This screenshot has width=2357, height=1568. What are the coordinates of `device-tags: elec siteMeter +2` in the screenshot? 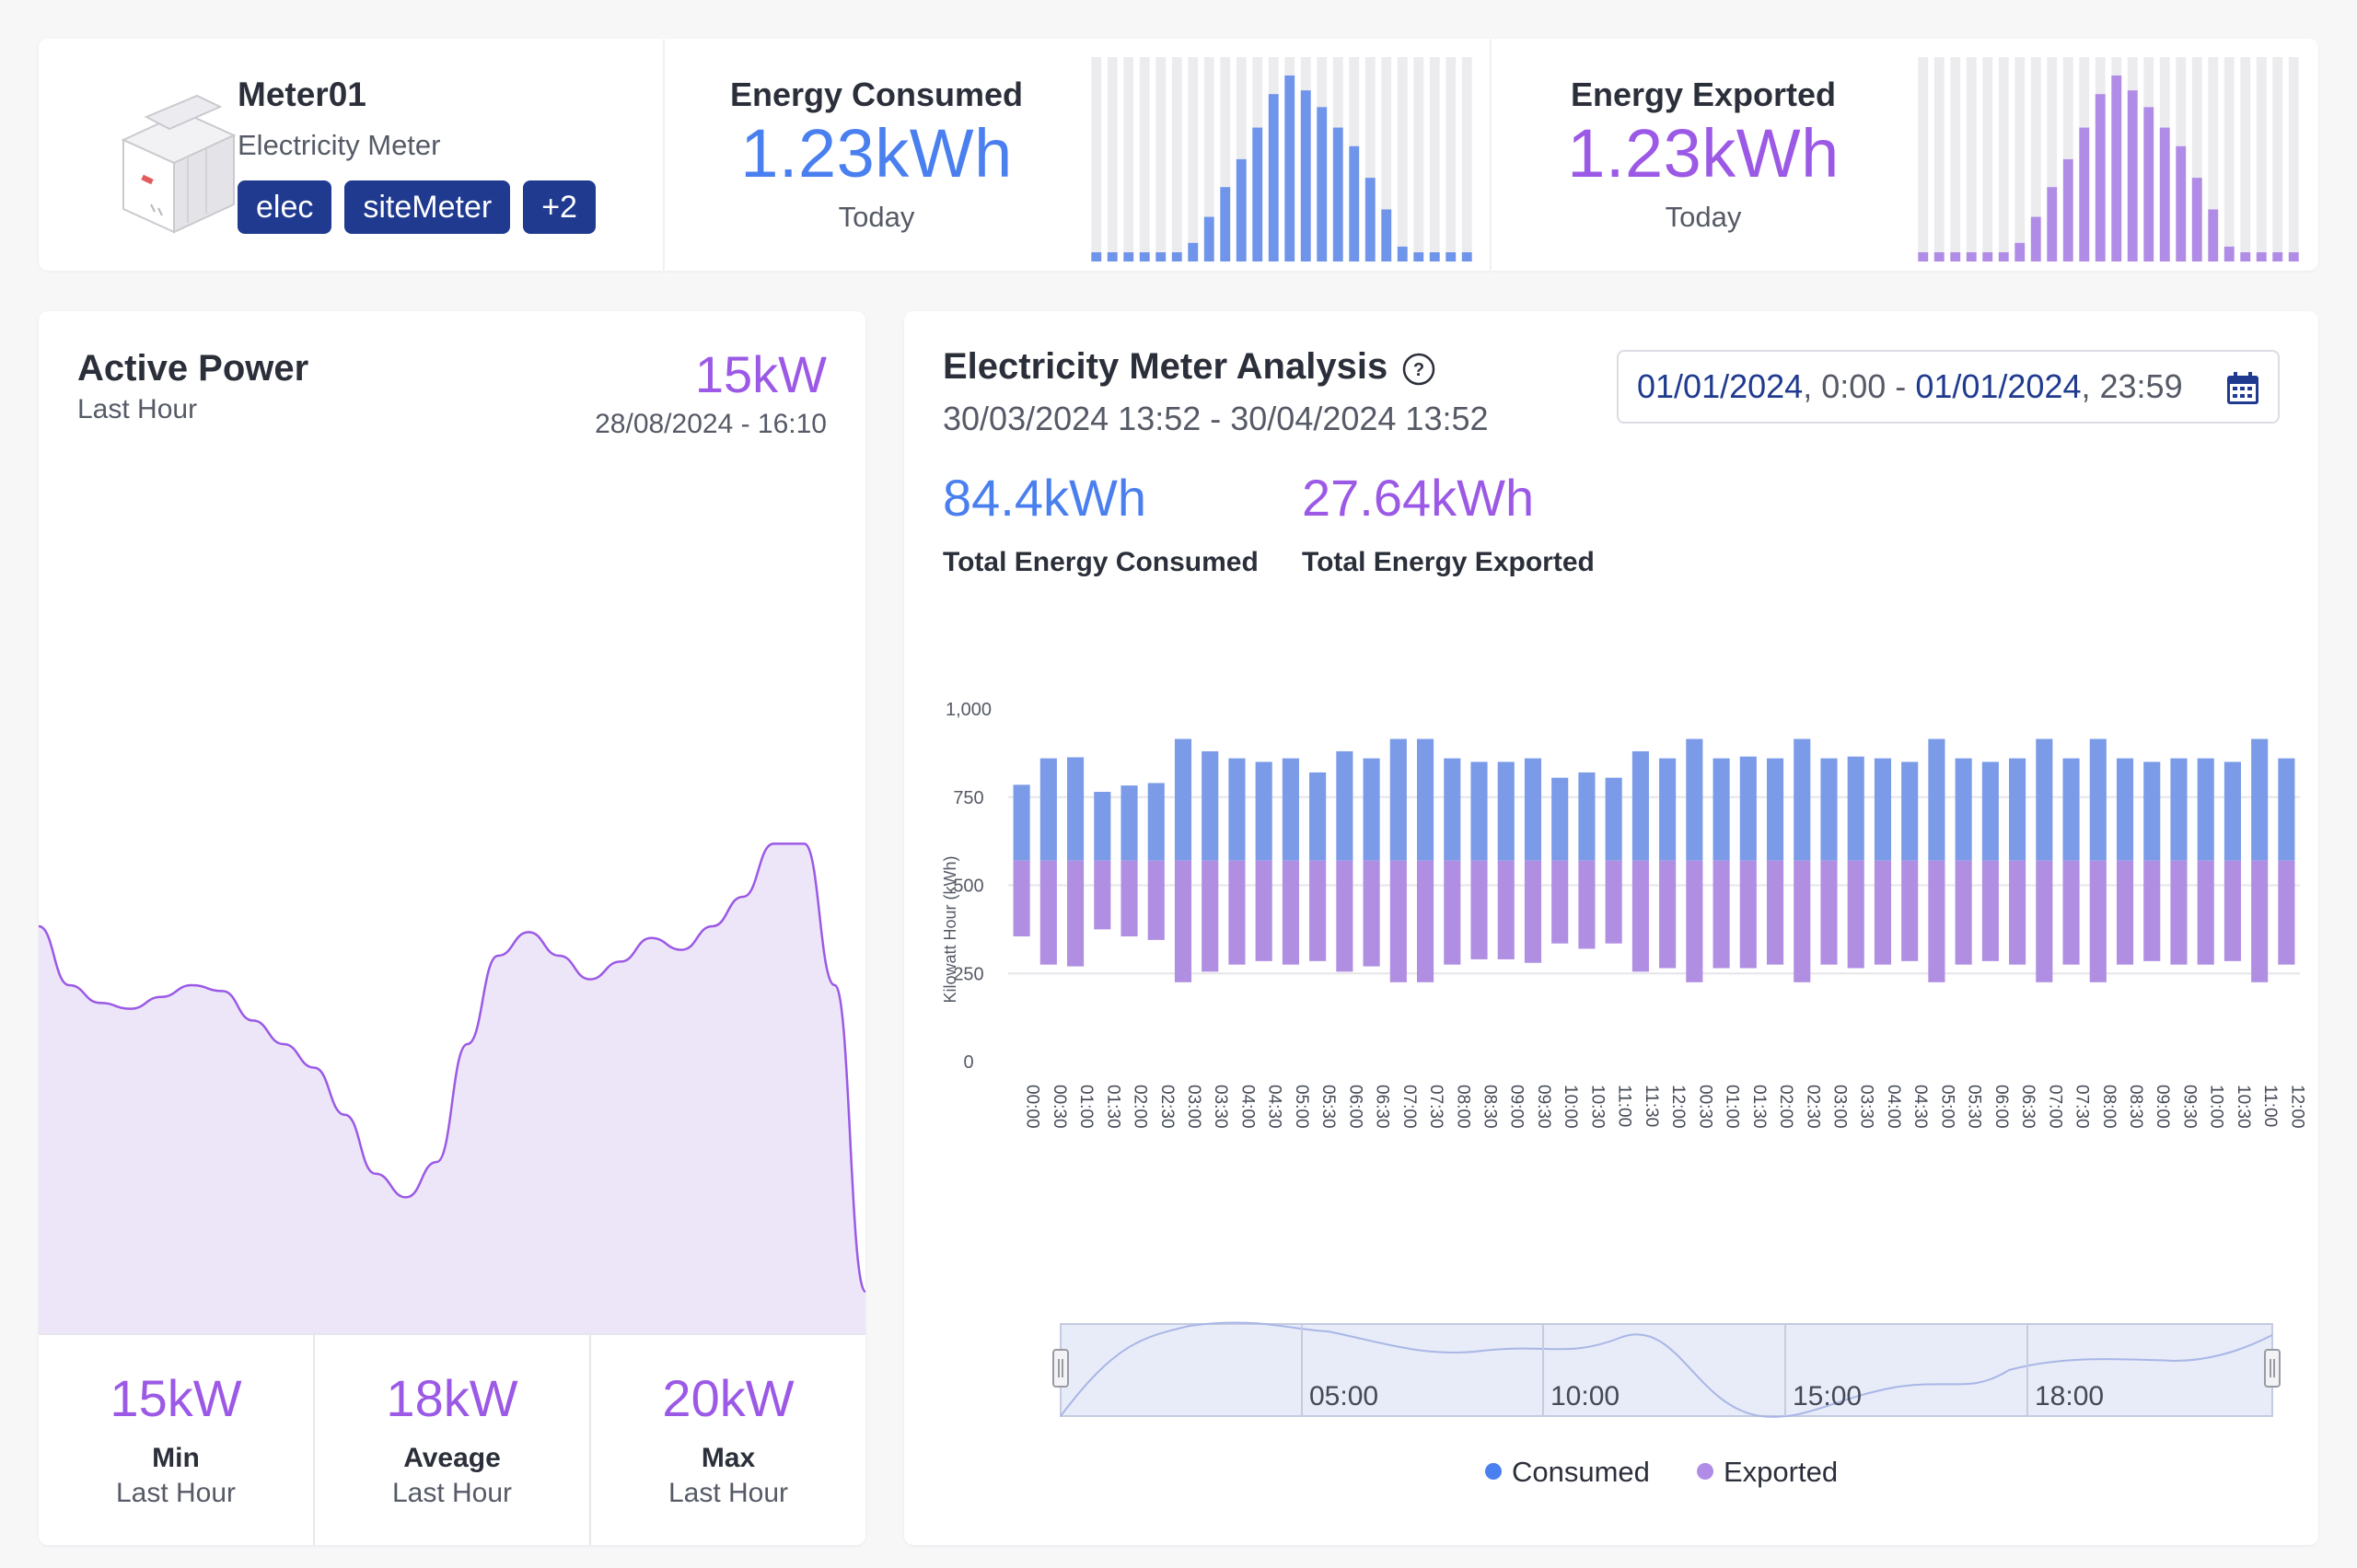 It's located at (417, 207).